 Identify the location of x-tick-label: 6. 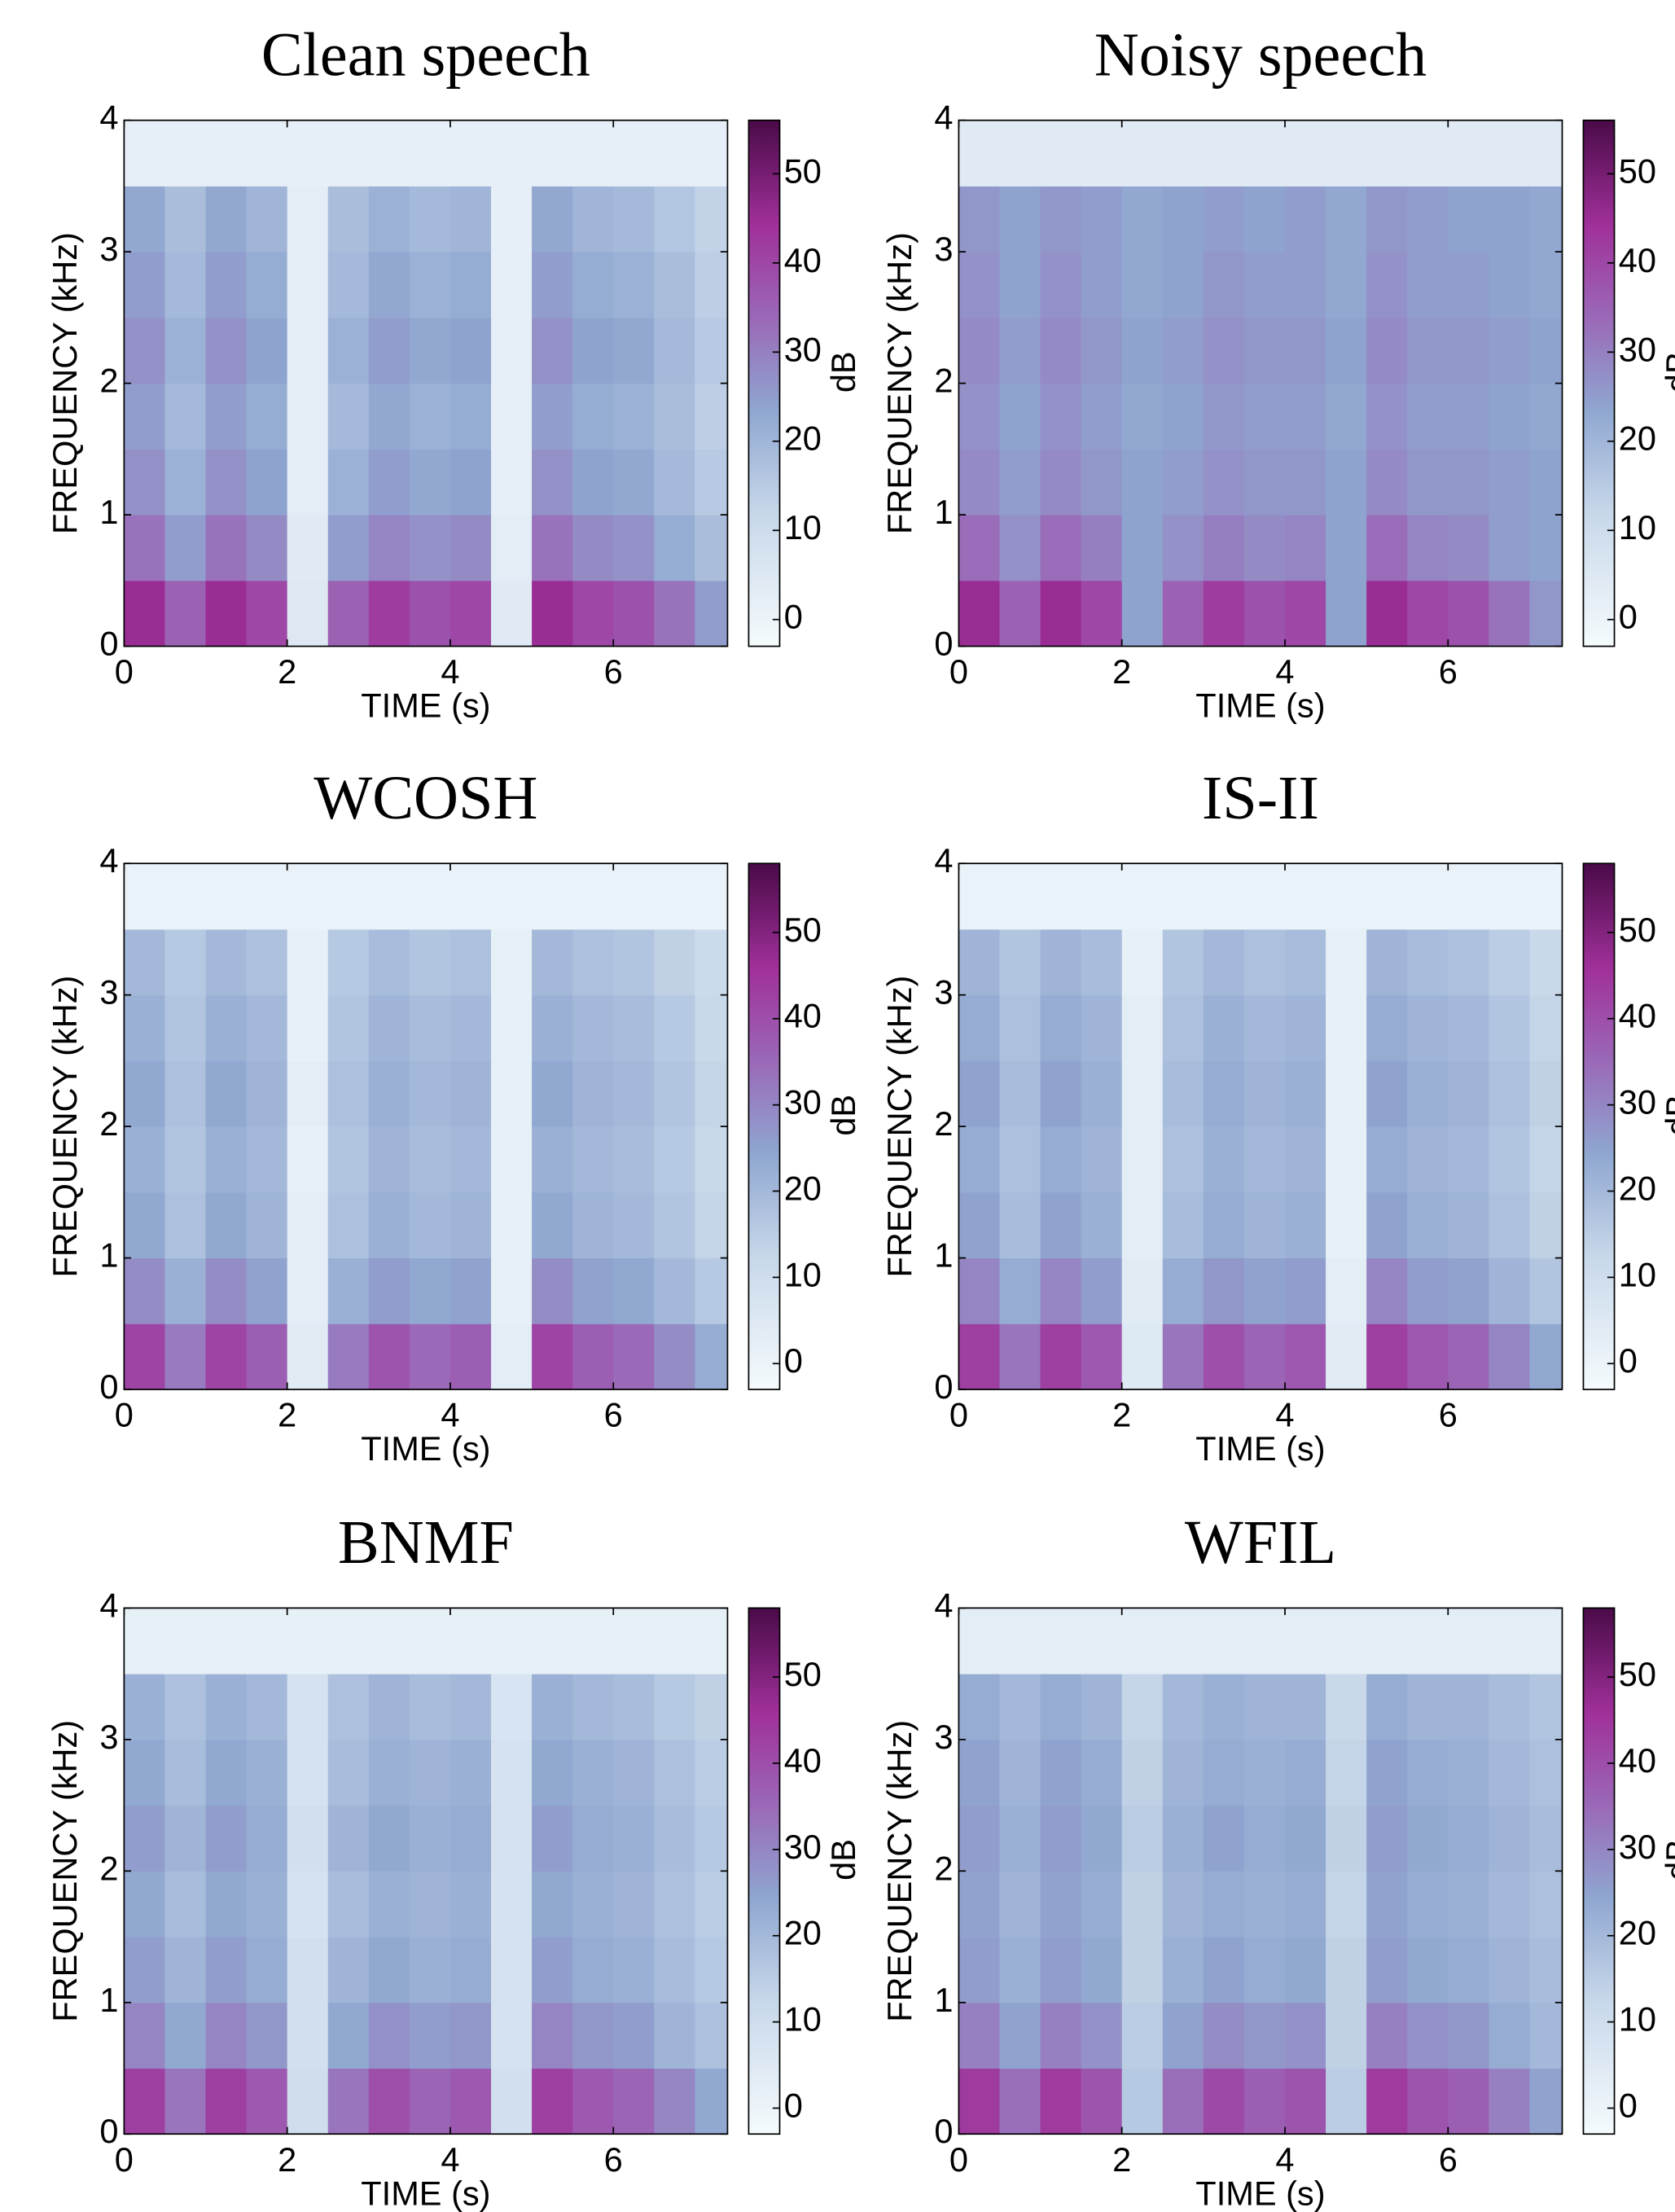
(614, 1415).